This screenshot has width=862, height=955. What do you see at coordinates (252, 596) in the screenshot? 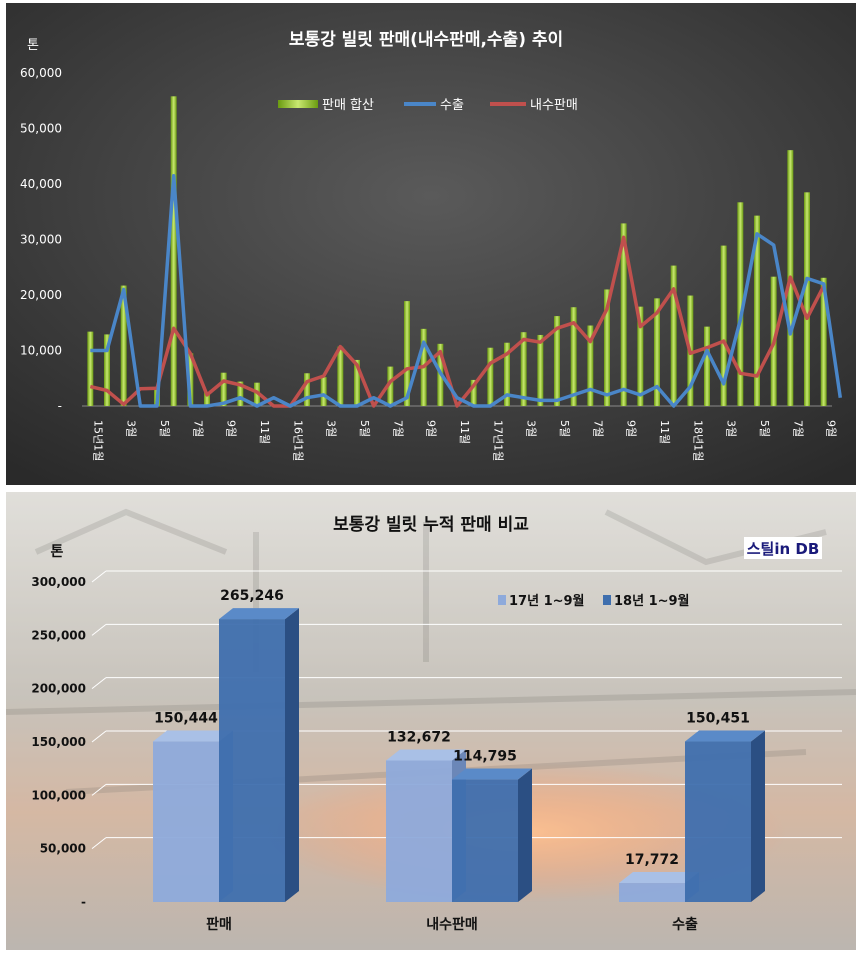
I see `cumulative-bar-value-label: 265,246` at bounding box center [252, 596].